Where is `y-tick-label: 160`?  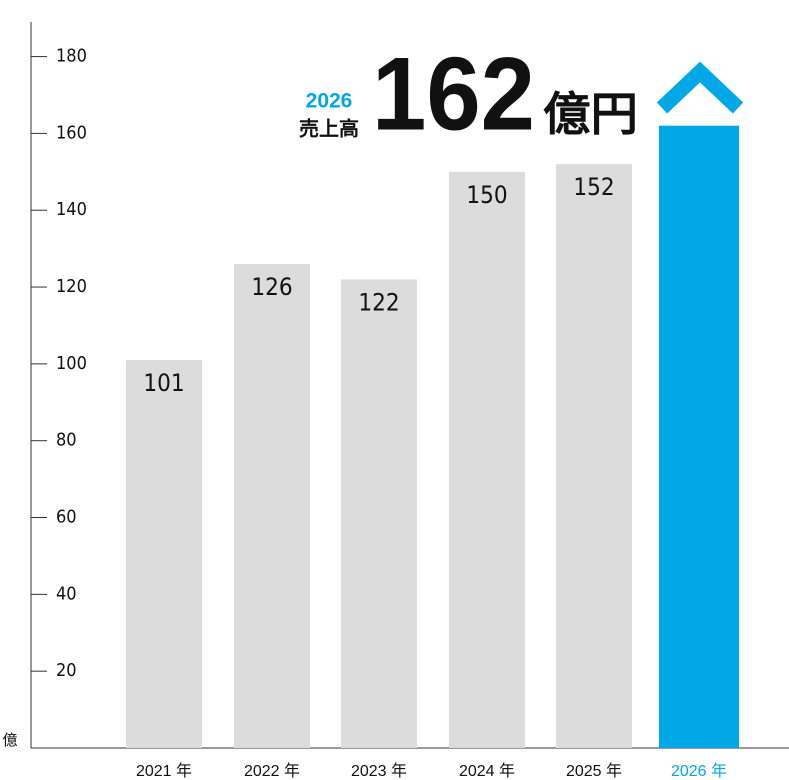
y-tick-label: 160 is located at coordinates (71, 132).